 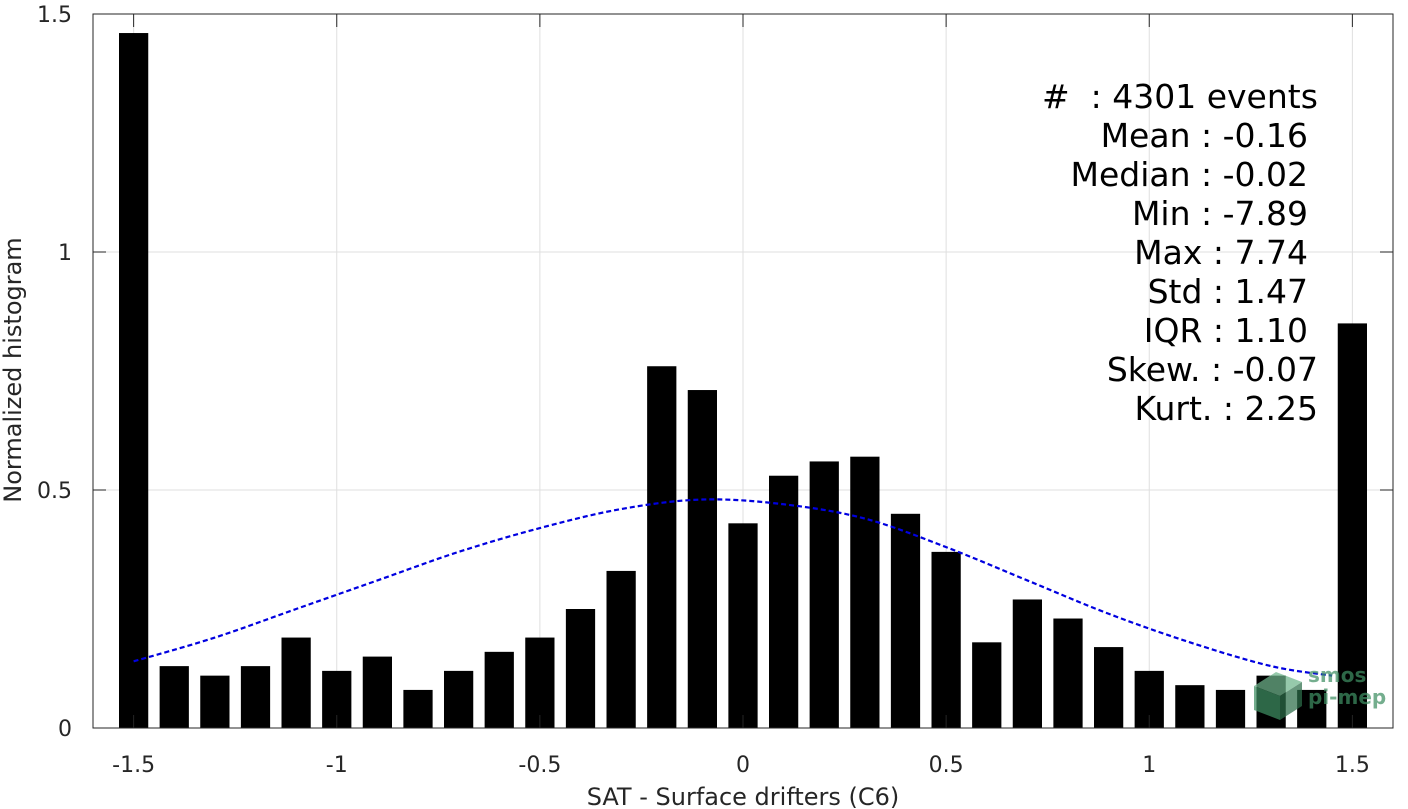 I want to click on stat-skew: Skew. : -0.07, so click(x=1160, y=369).